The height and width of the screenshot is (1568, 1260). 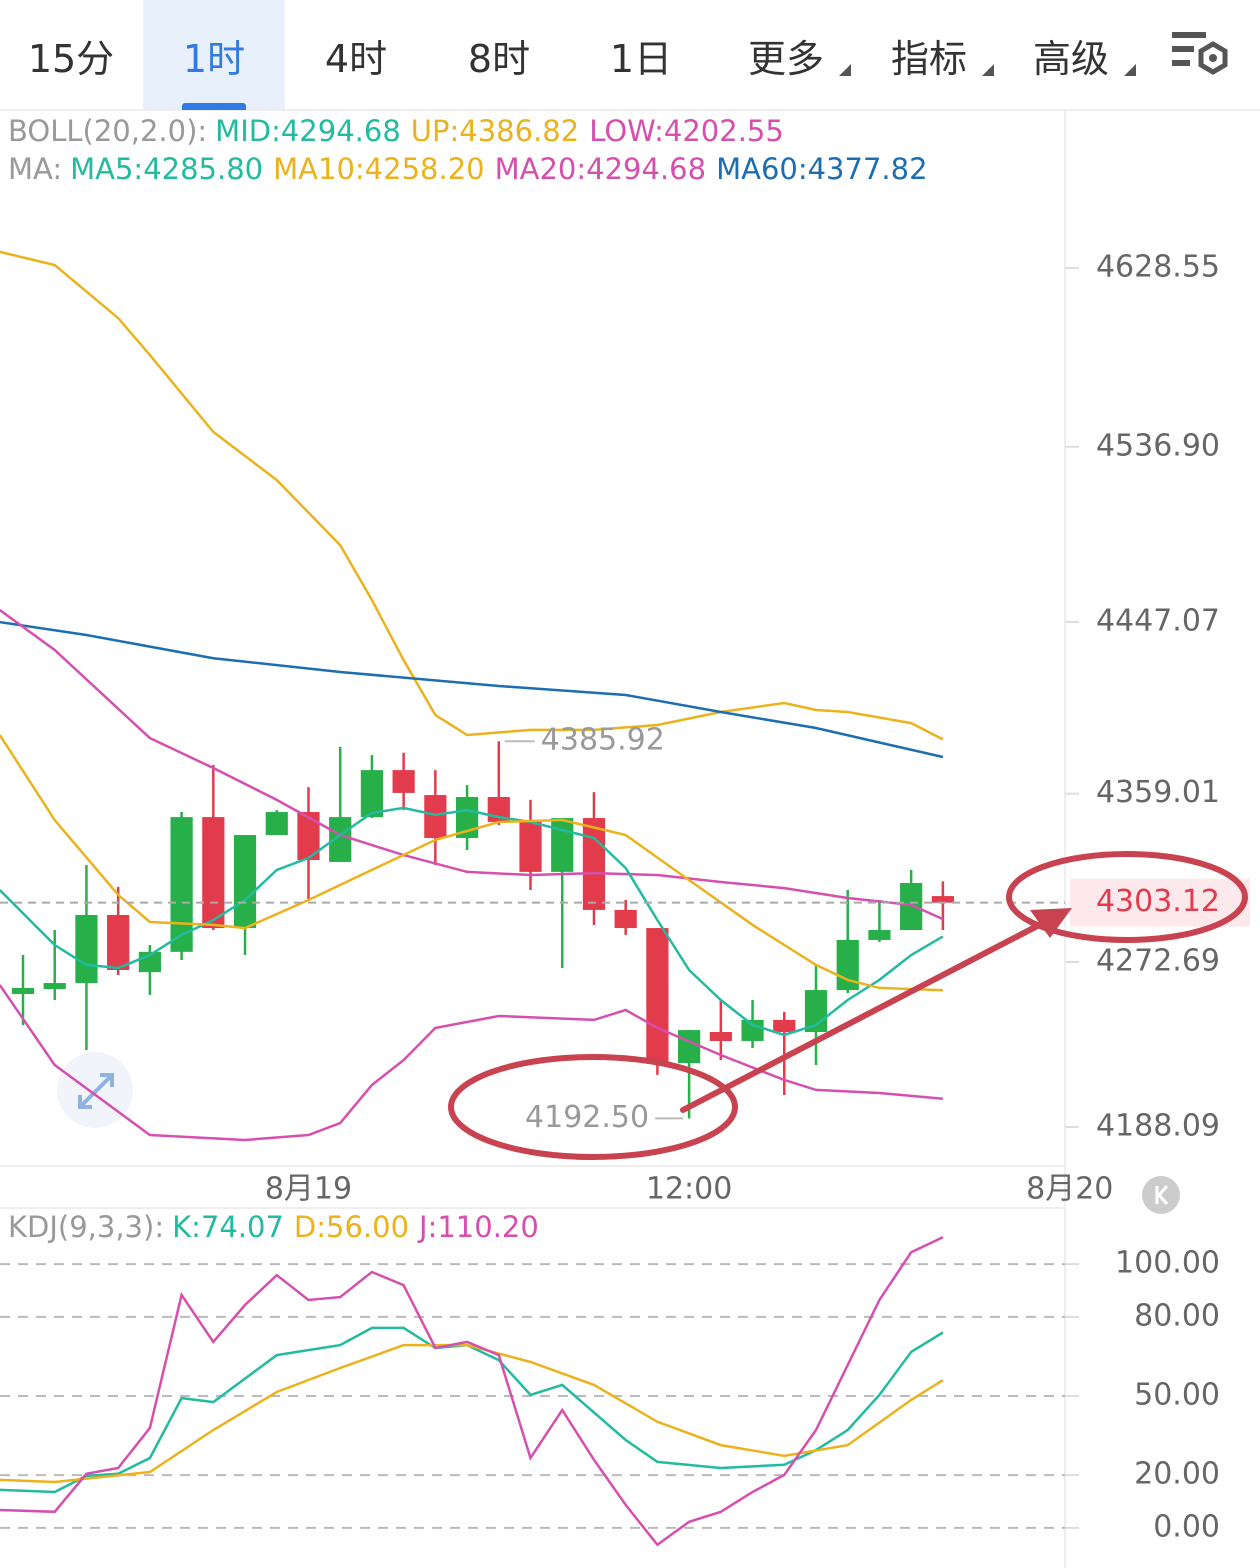 I want to click on tab: 4时, so click(x=356, y=58).